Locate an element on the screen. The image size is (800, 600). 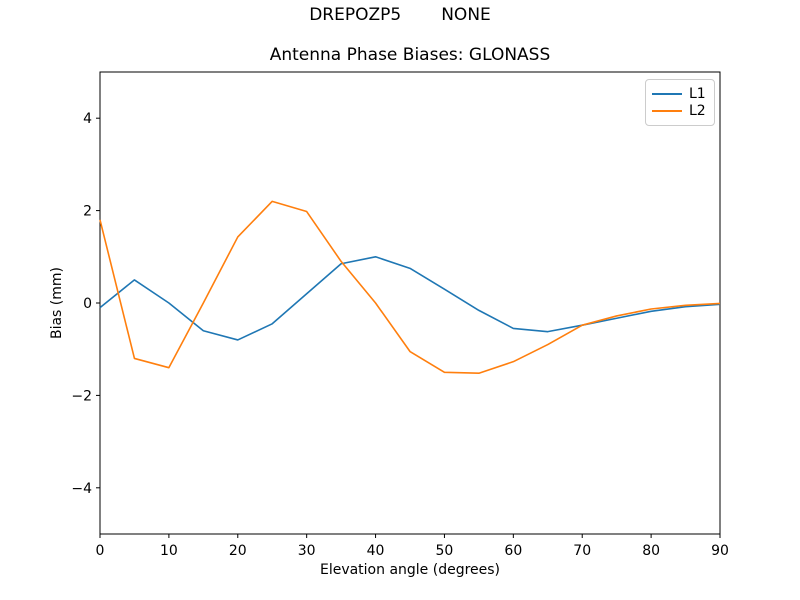
x-tick-label: 80 is located at coordinates (651, 551).